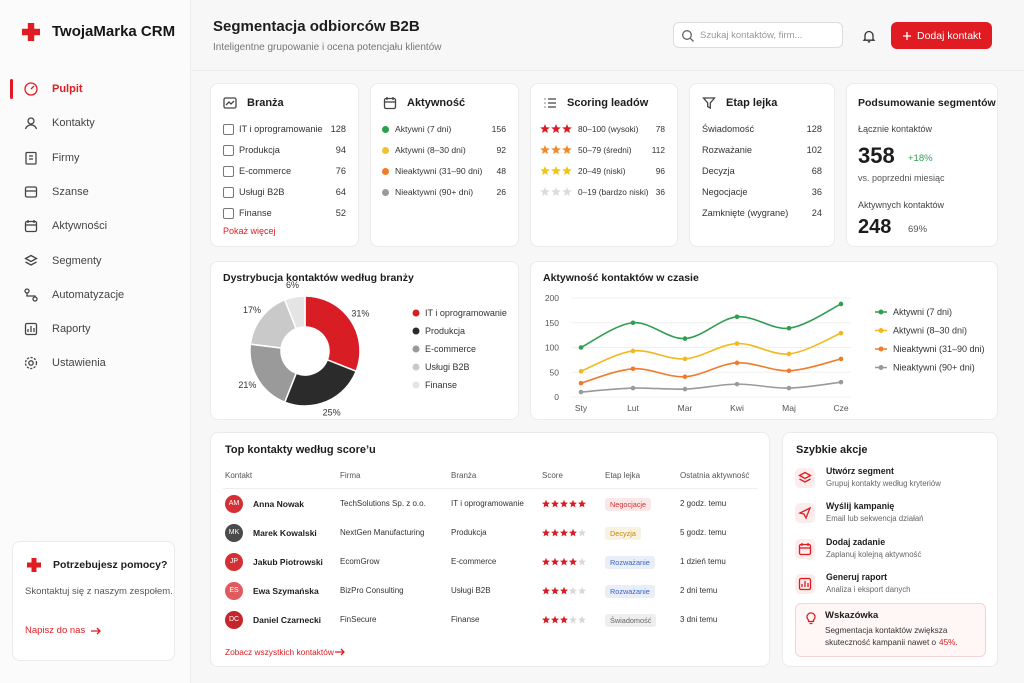 Image resolution: width=1024 pixels, height=683 pixels. I want to click on y-tick-label: 150, so click(552, 323).